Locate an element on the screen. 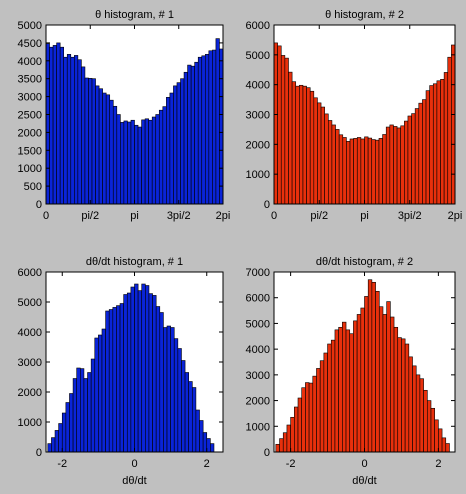 Image resolution: width=466 pixels, height=494 pixels. y-tick-label: 6000 is located at coordinates (258, 26).